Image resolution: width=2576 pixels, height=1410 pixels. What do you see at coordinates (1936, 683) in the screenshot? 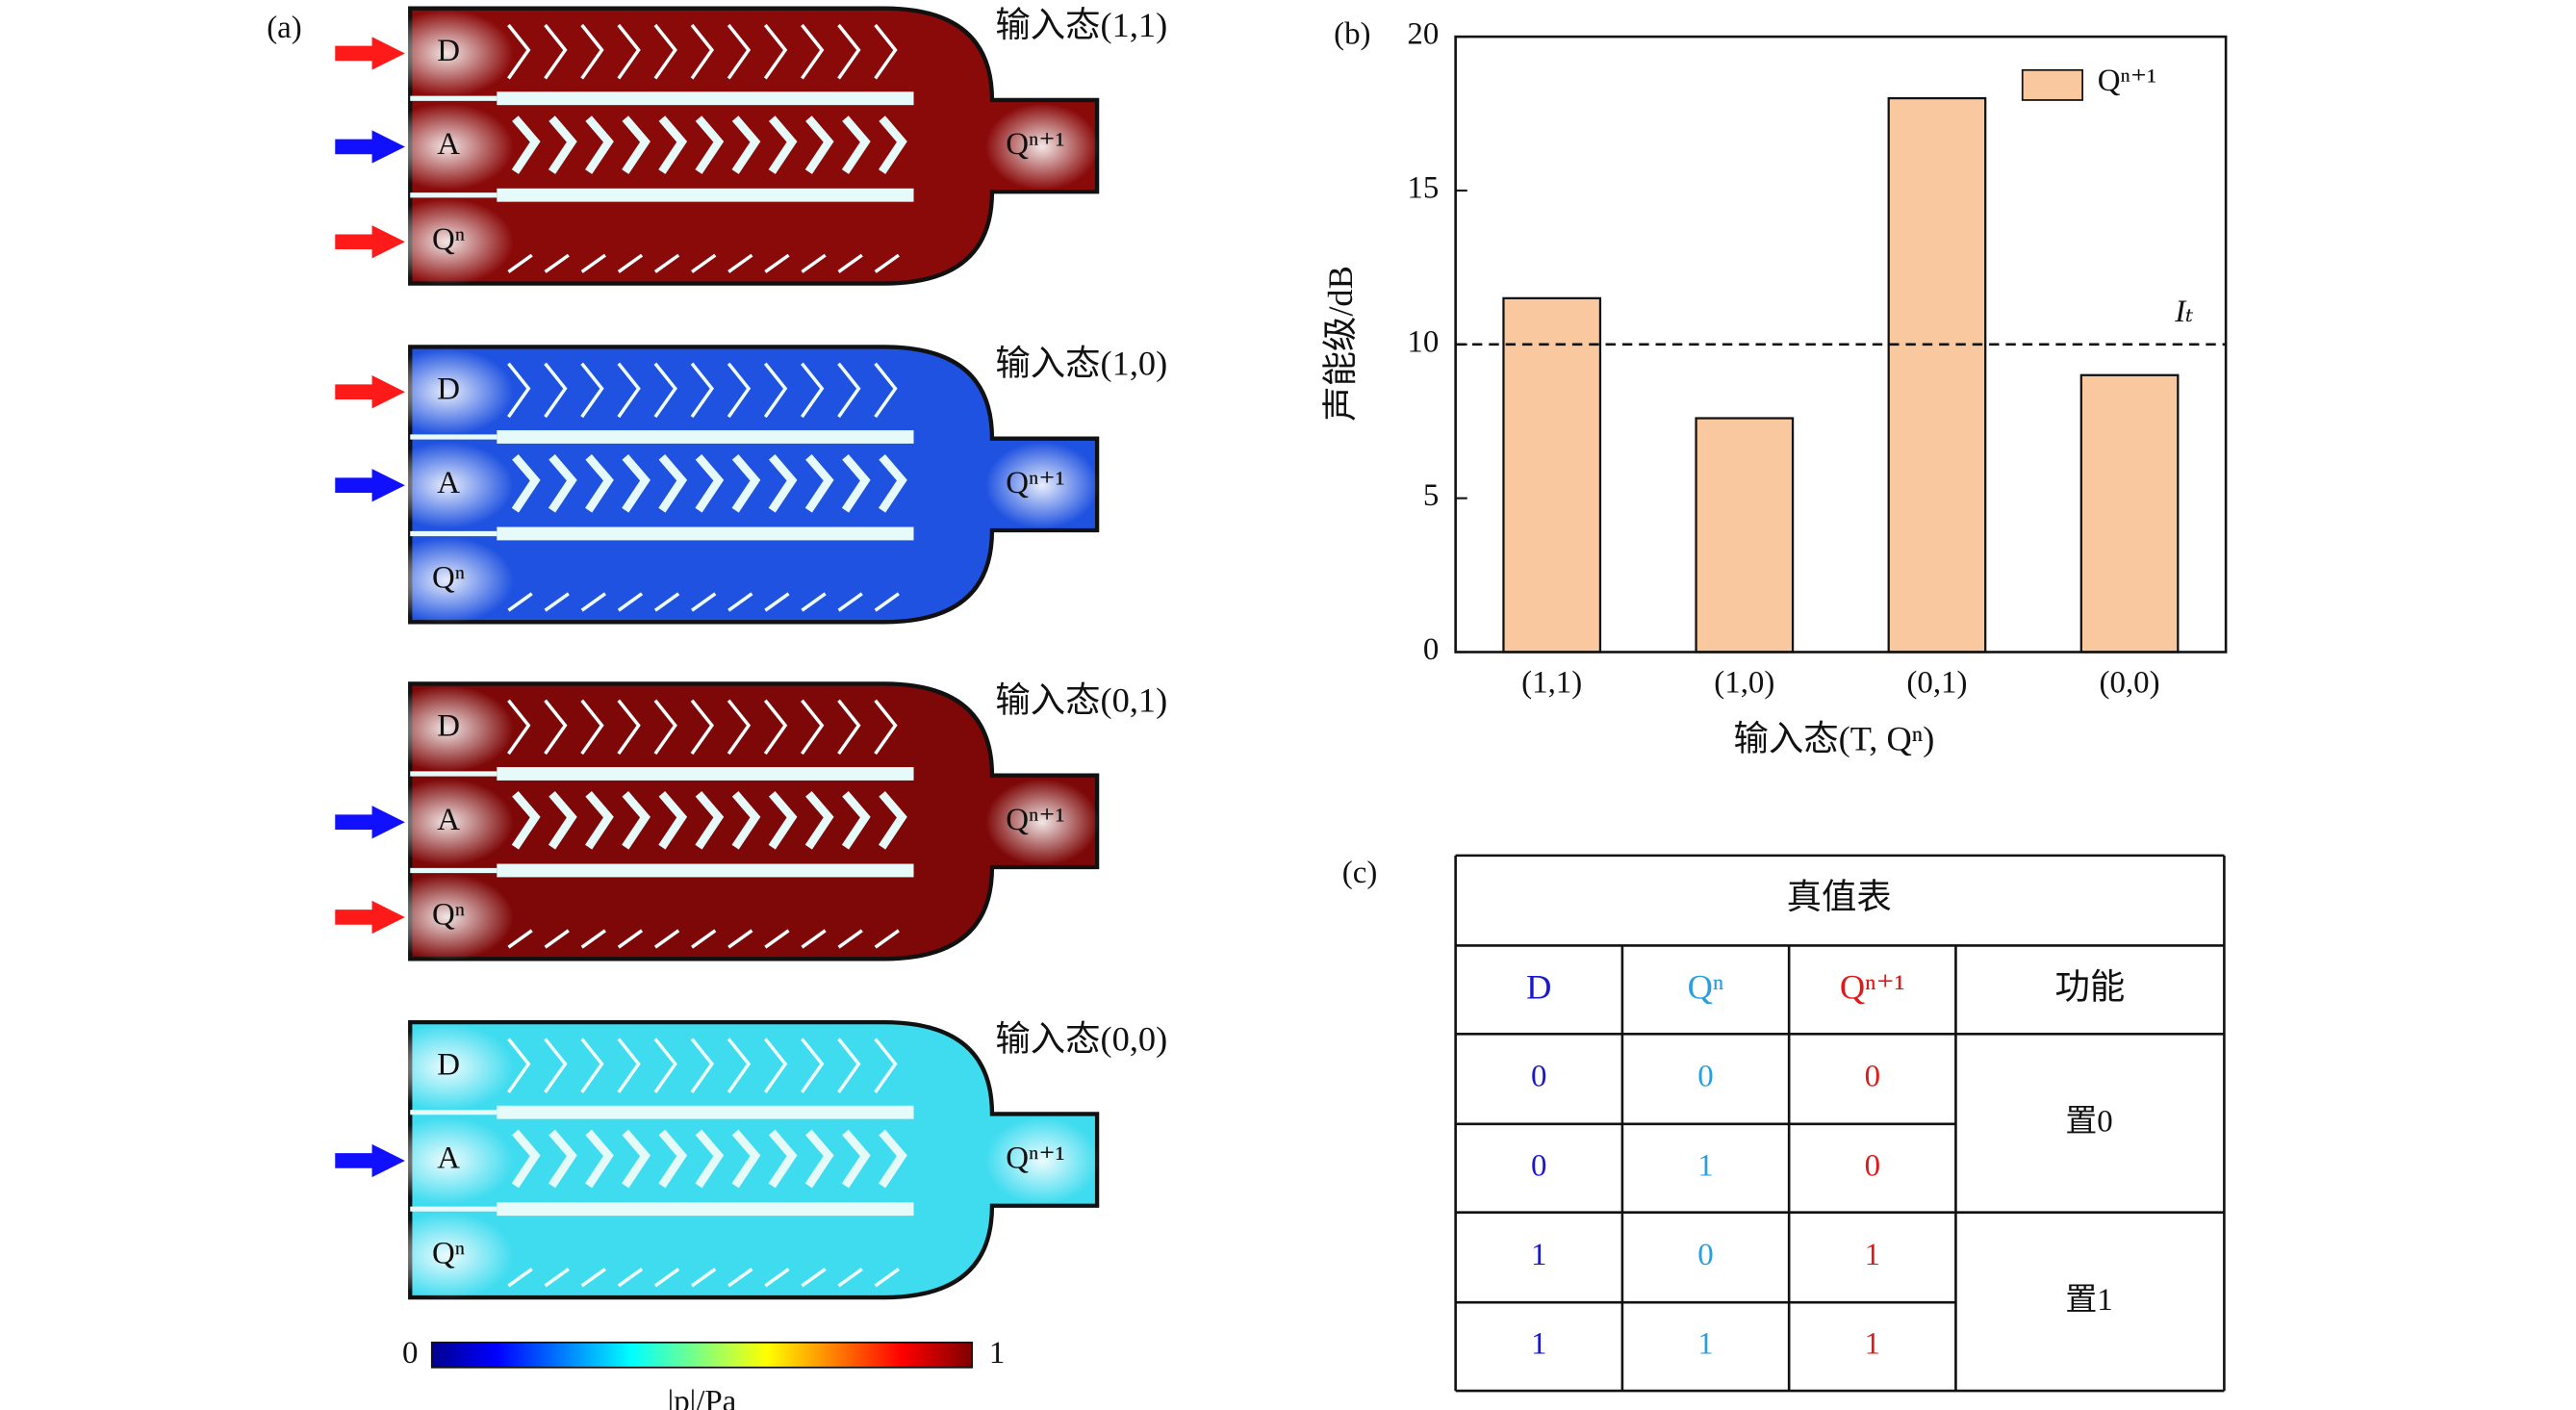
I see `x-tick-label: (0,1)` at bounding box center [1936, 683].